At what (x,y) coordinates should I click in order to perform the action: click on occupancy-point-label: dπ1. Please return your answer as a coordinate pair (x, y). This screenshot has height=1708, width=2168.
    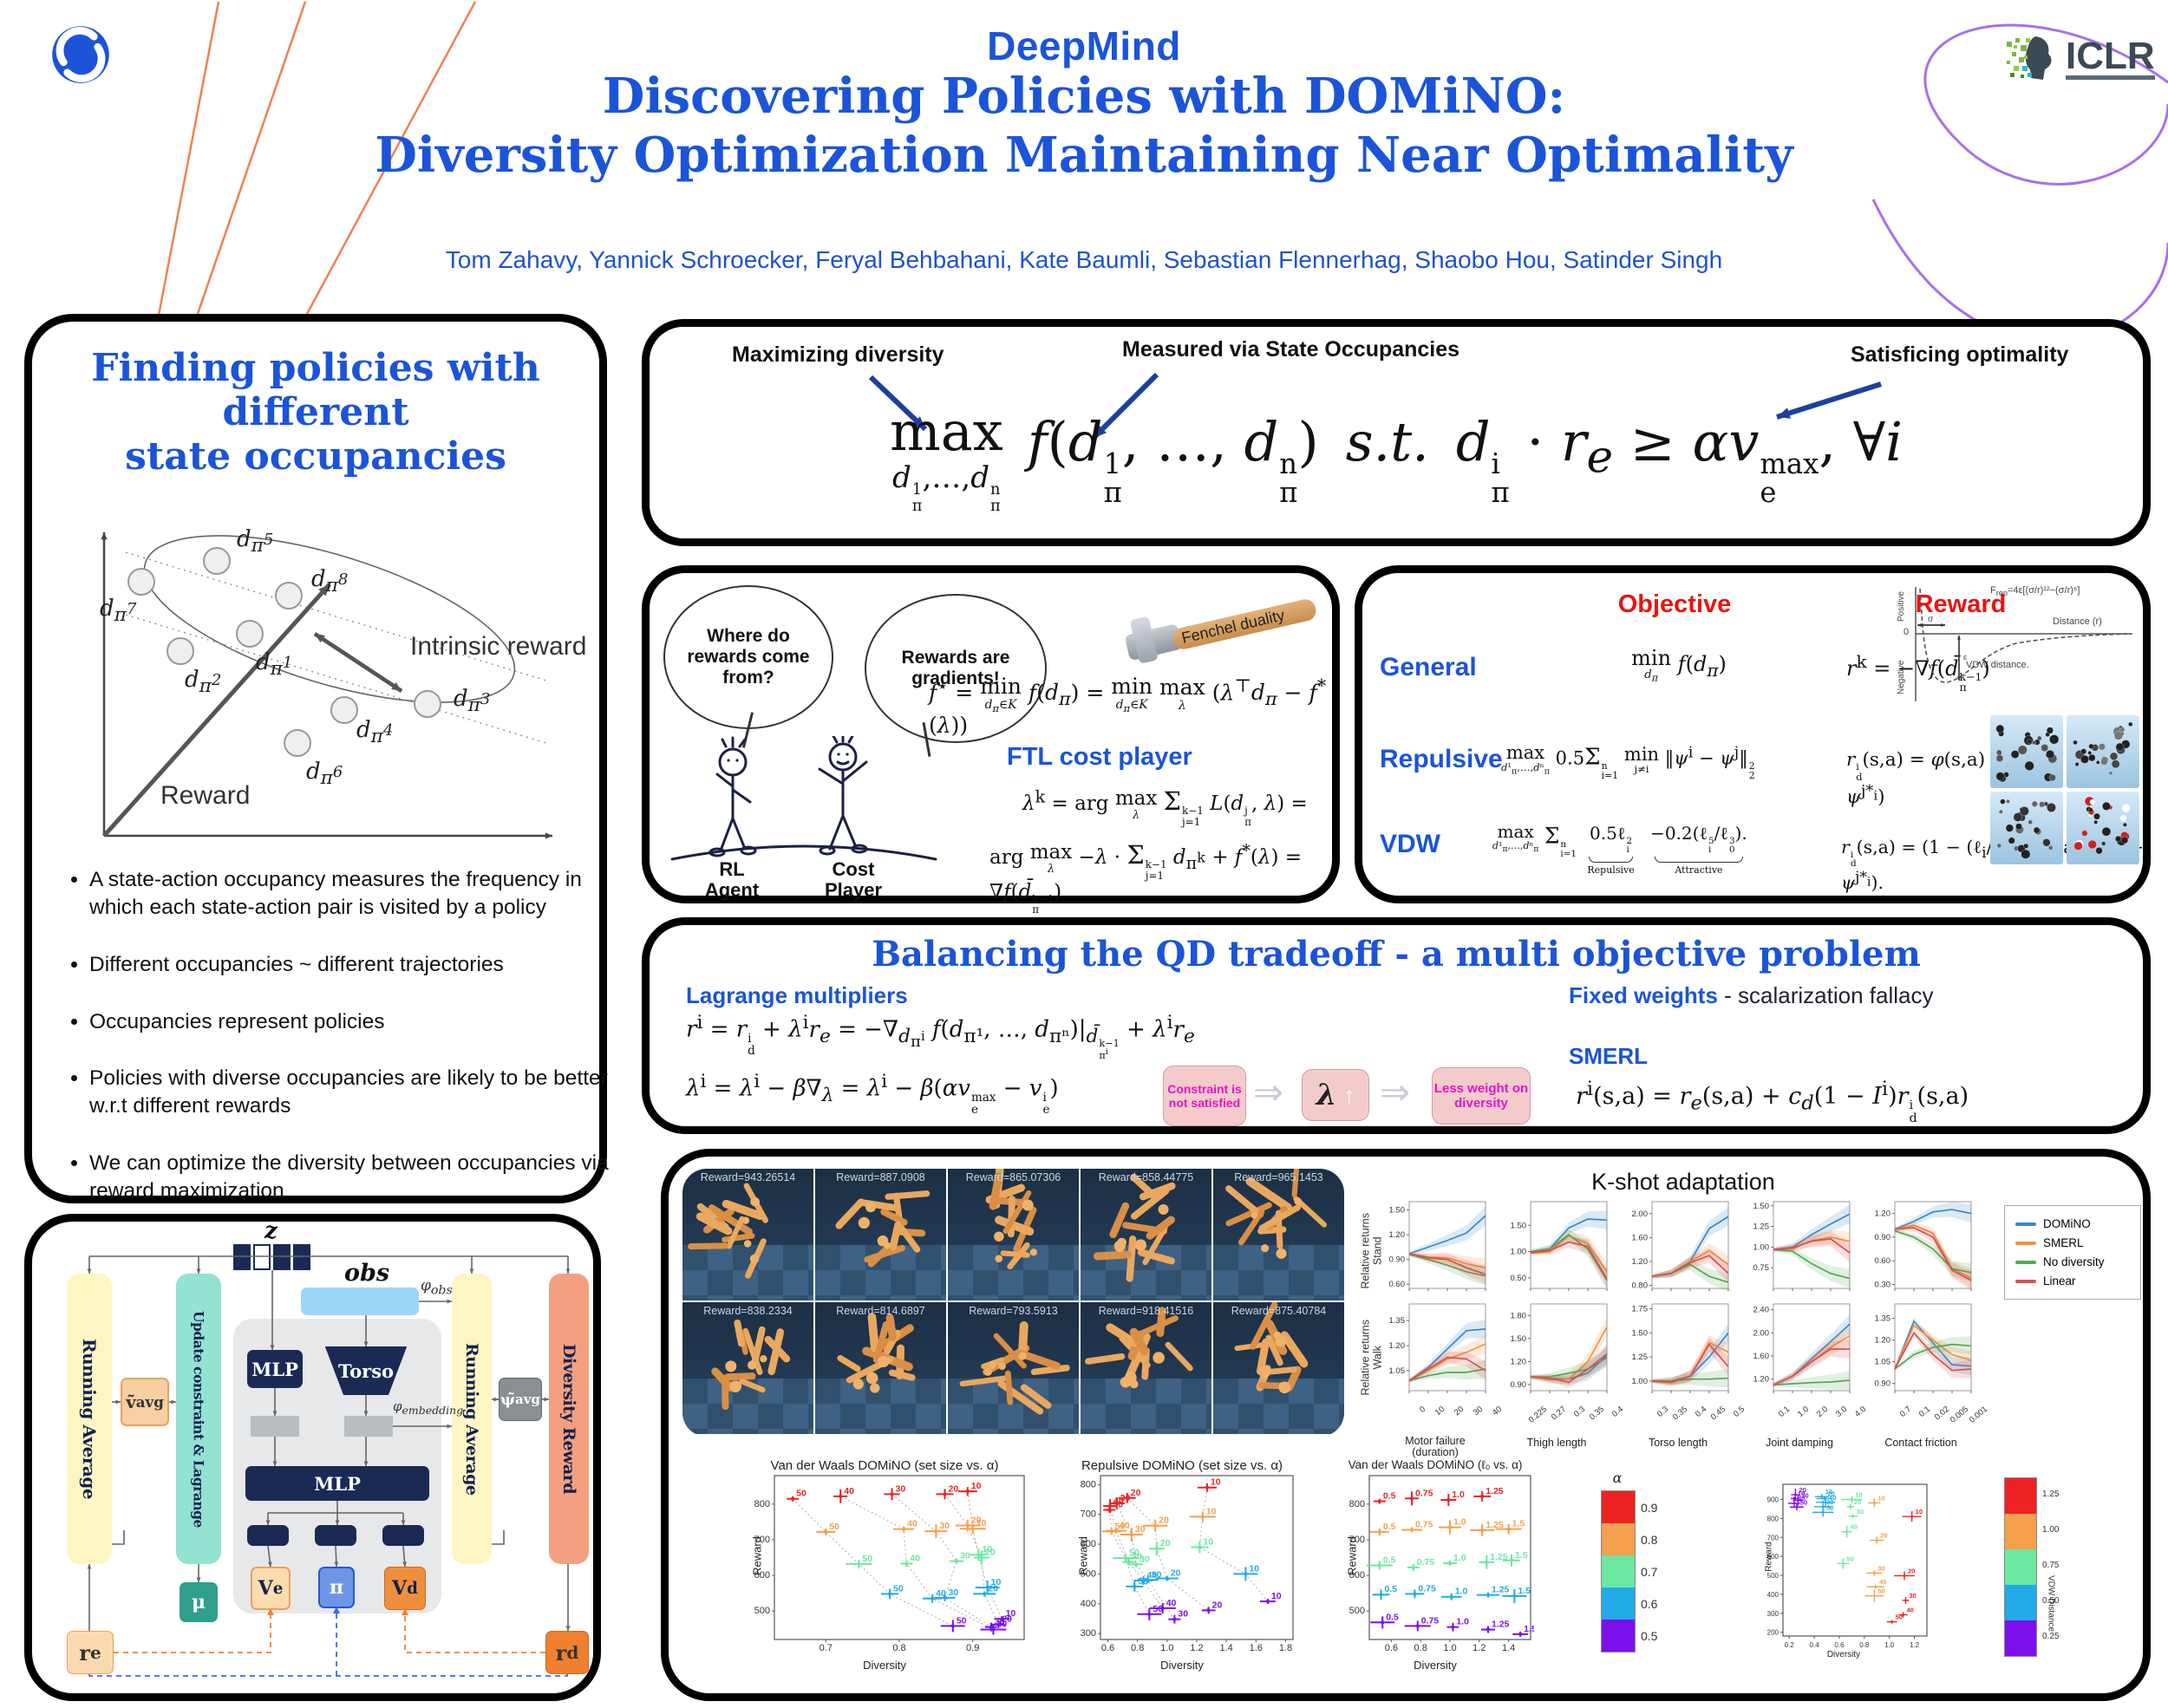
    Looking at the image, I should click on (274, 665).